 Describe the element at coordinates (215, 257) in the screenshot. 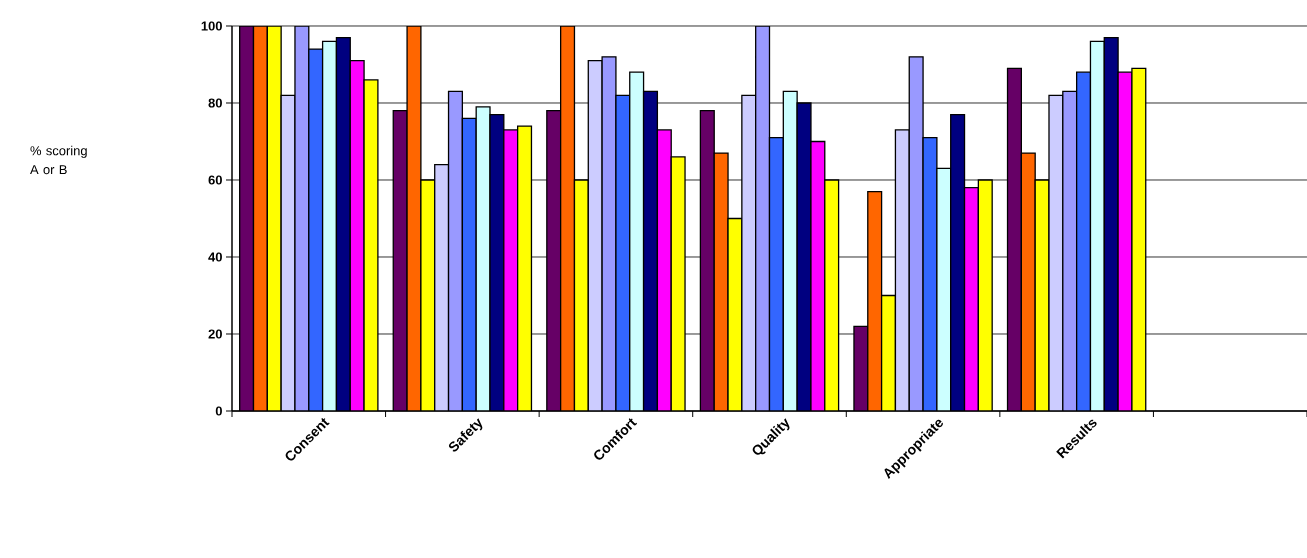

I see `y-tick-label: 40` at that location.